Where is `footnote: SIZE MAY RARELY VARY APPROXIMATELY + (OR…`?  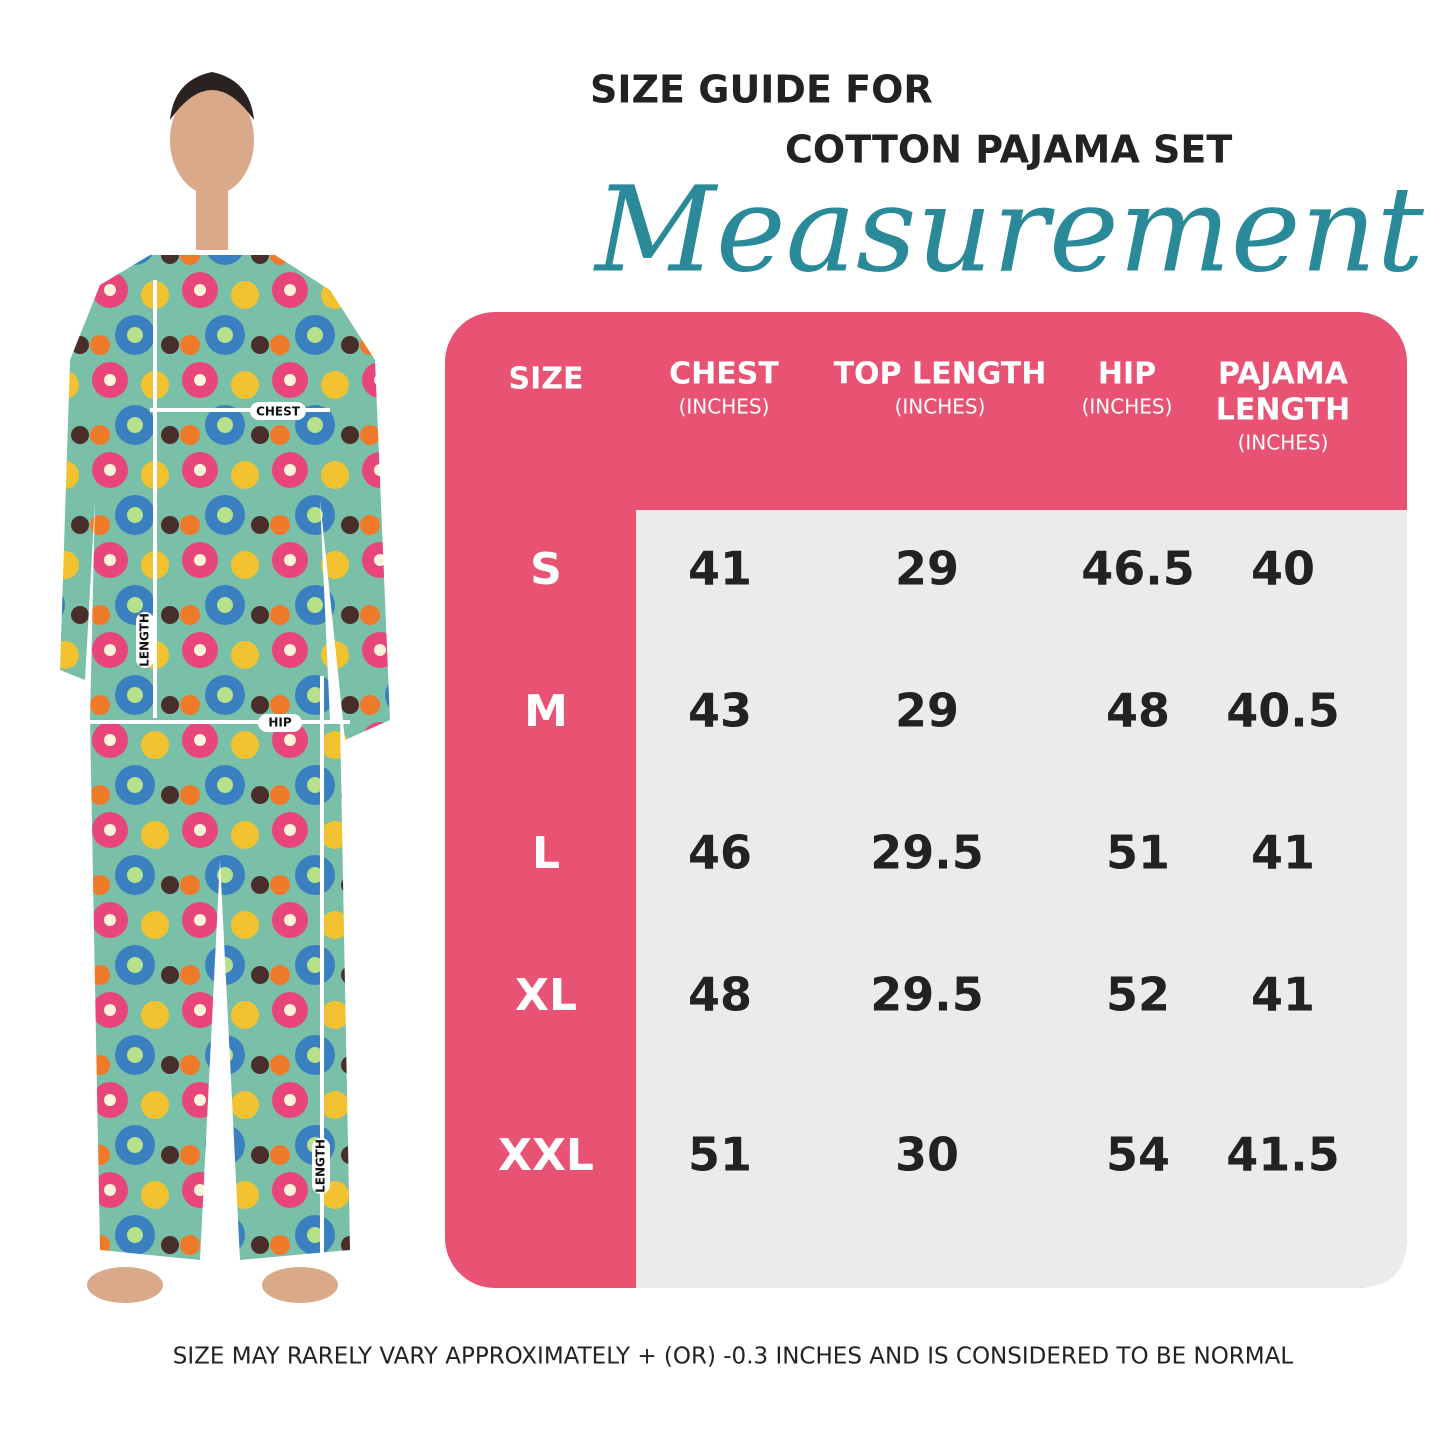
footnote: SIZE MAY RARELY VARY APPROXIMATELY + (OR… is located at coordinates (733, 1357).